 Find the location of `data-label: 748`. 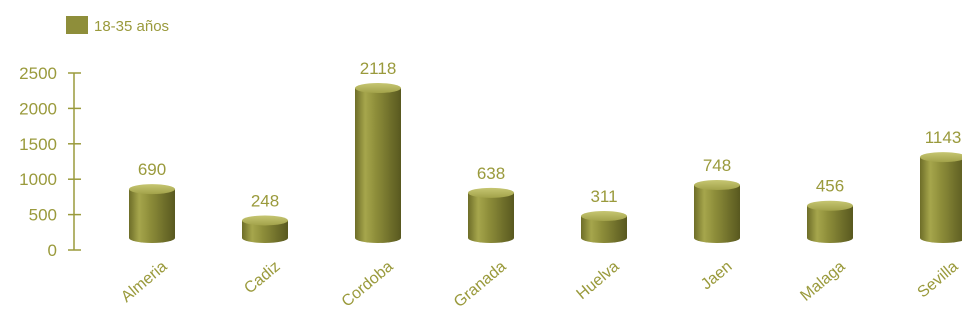

data-label: 748 is located at coordinates (717, 165).